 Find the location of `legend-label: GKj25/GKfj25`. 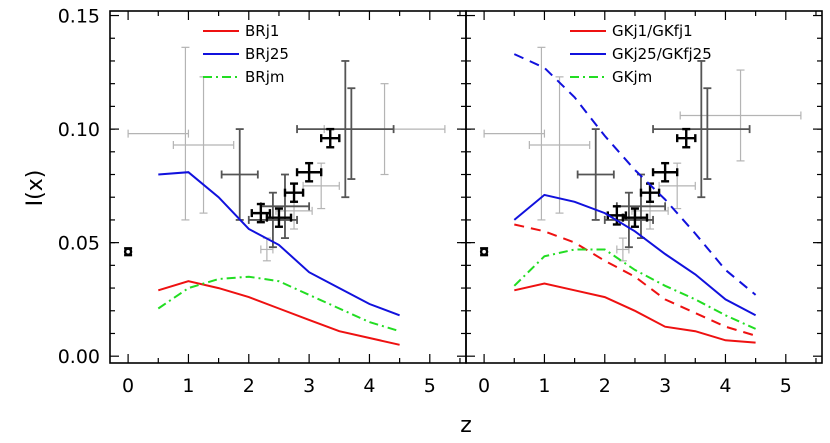

legend-label: GKj25/GKfj25 is located at coordinates (662, 54).